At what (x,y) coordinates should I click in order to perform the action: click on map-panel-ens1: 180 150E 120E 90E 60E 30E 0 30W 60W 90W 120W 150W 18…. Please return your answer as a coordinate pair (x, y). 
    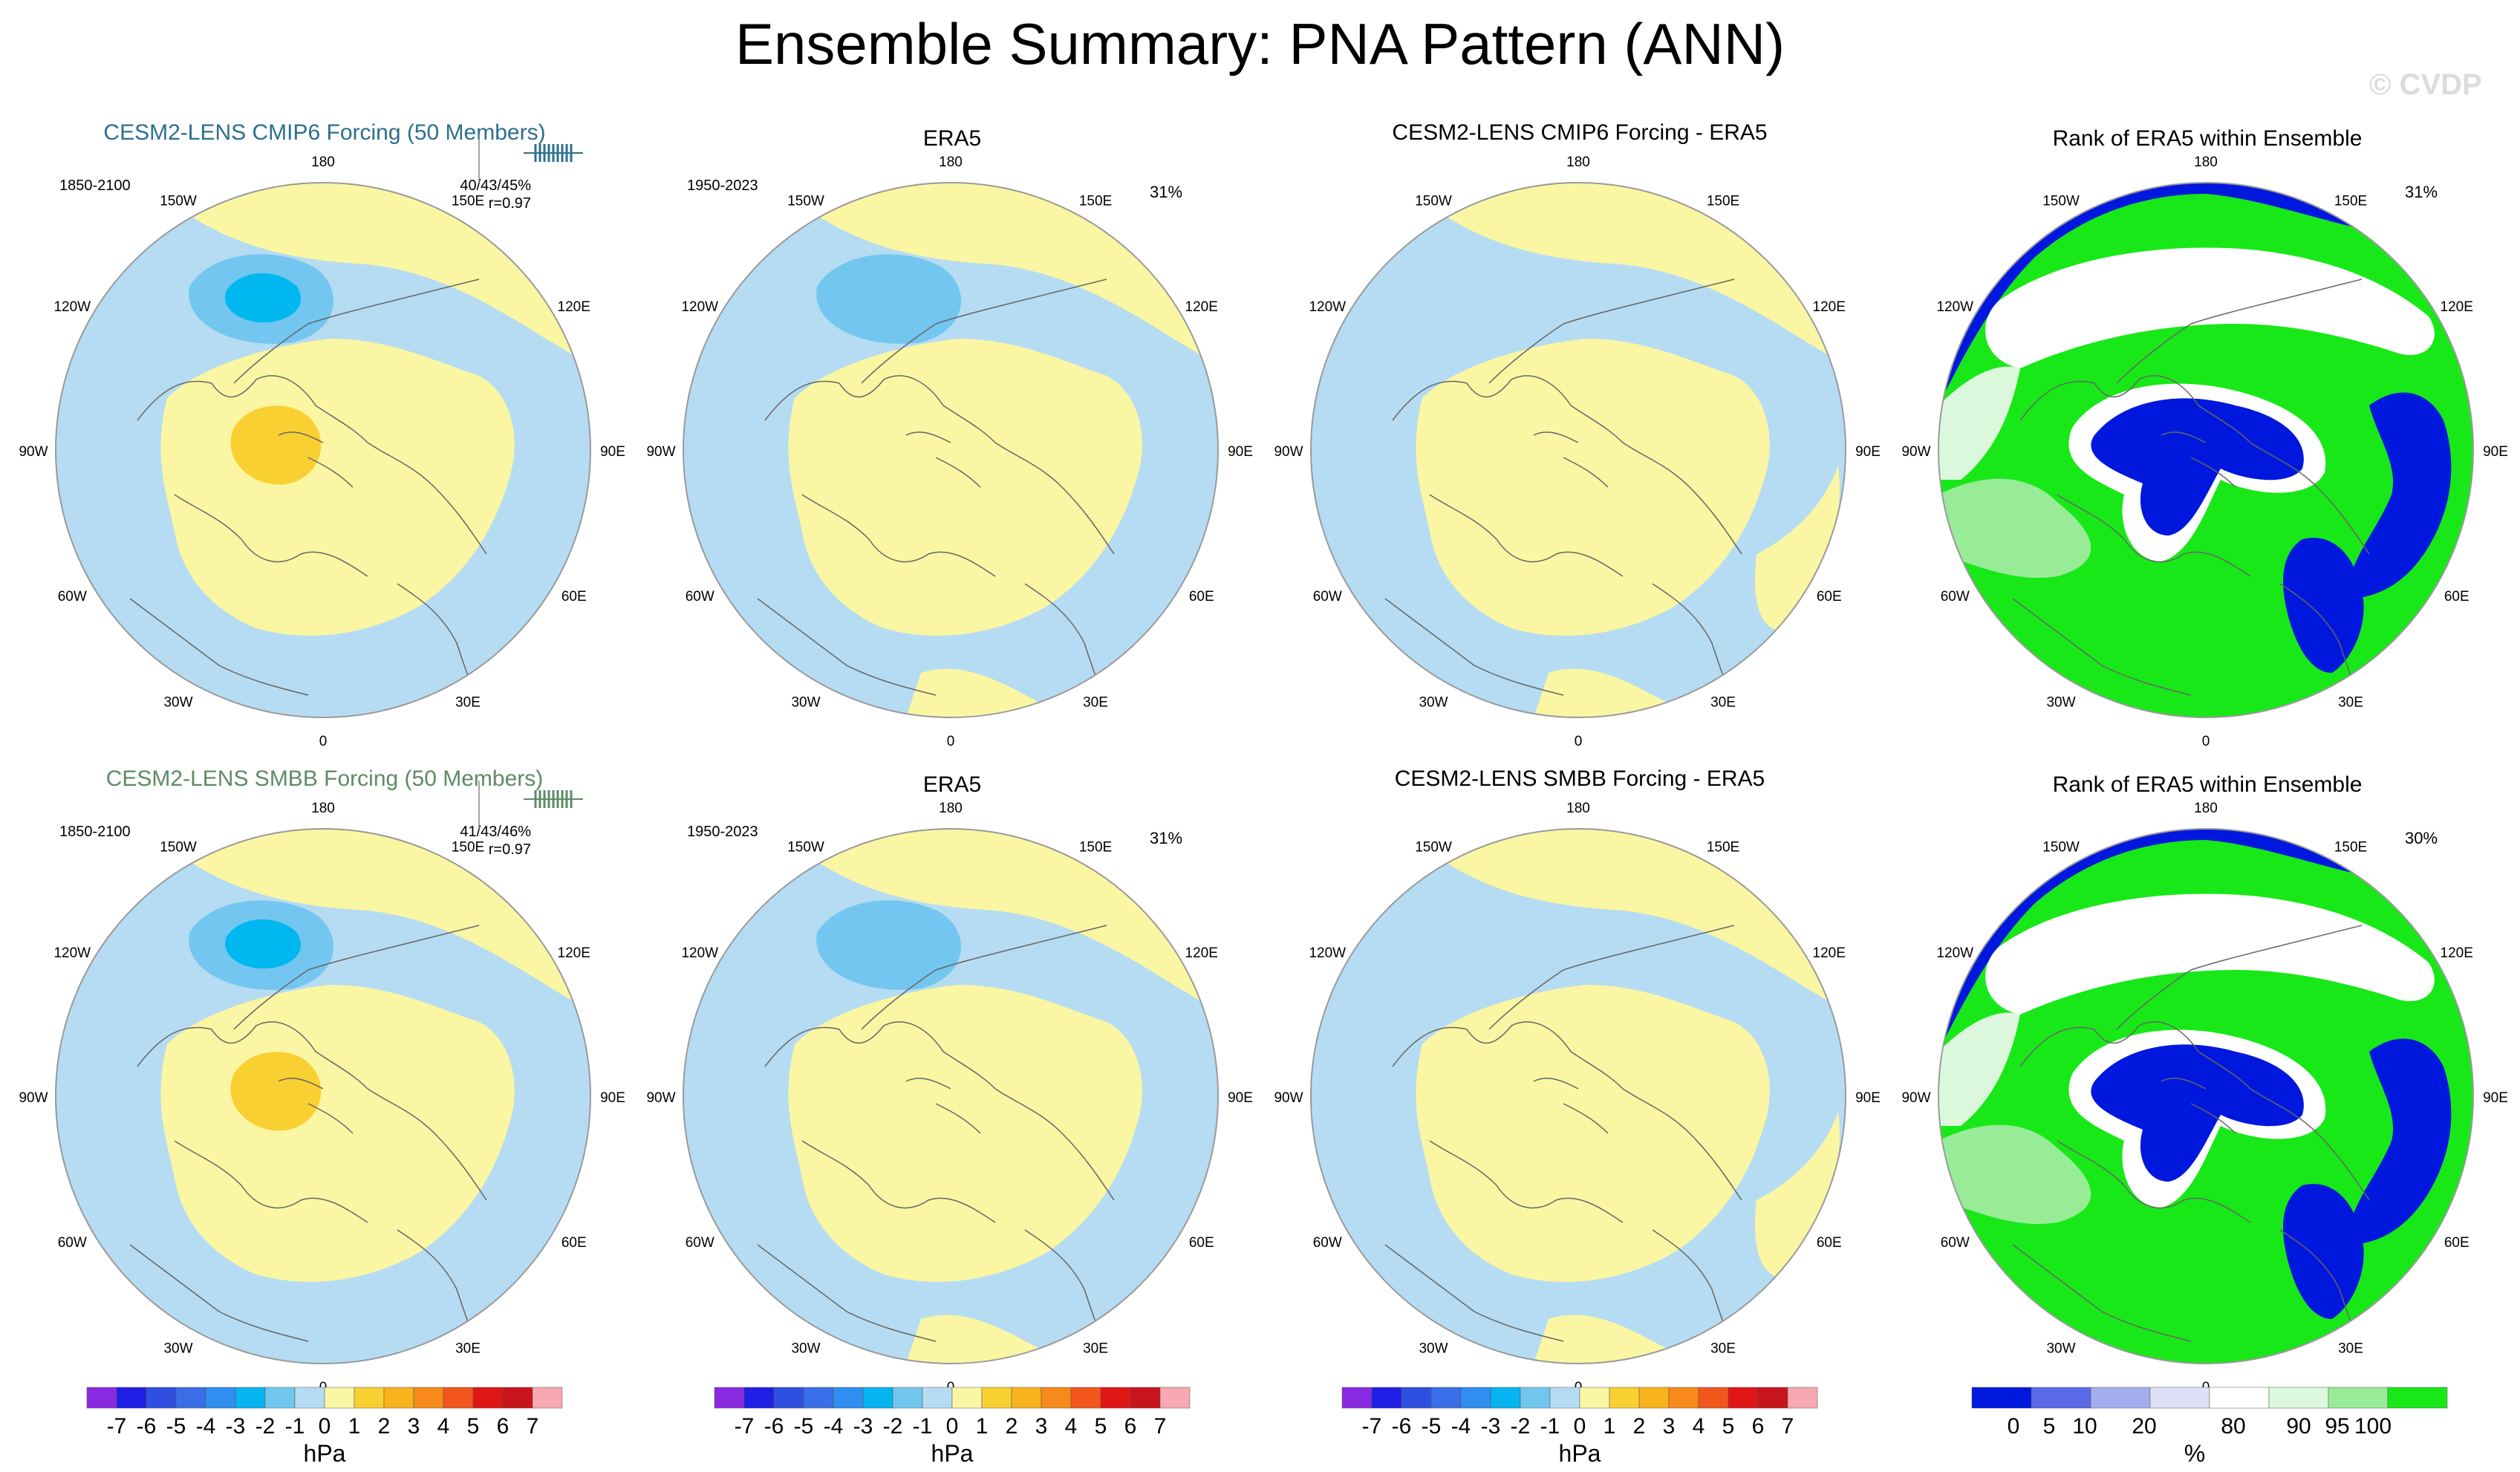
    Looking at the image, I should click on (322, 442).